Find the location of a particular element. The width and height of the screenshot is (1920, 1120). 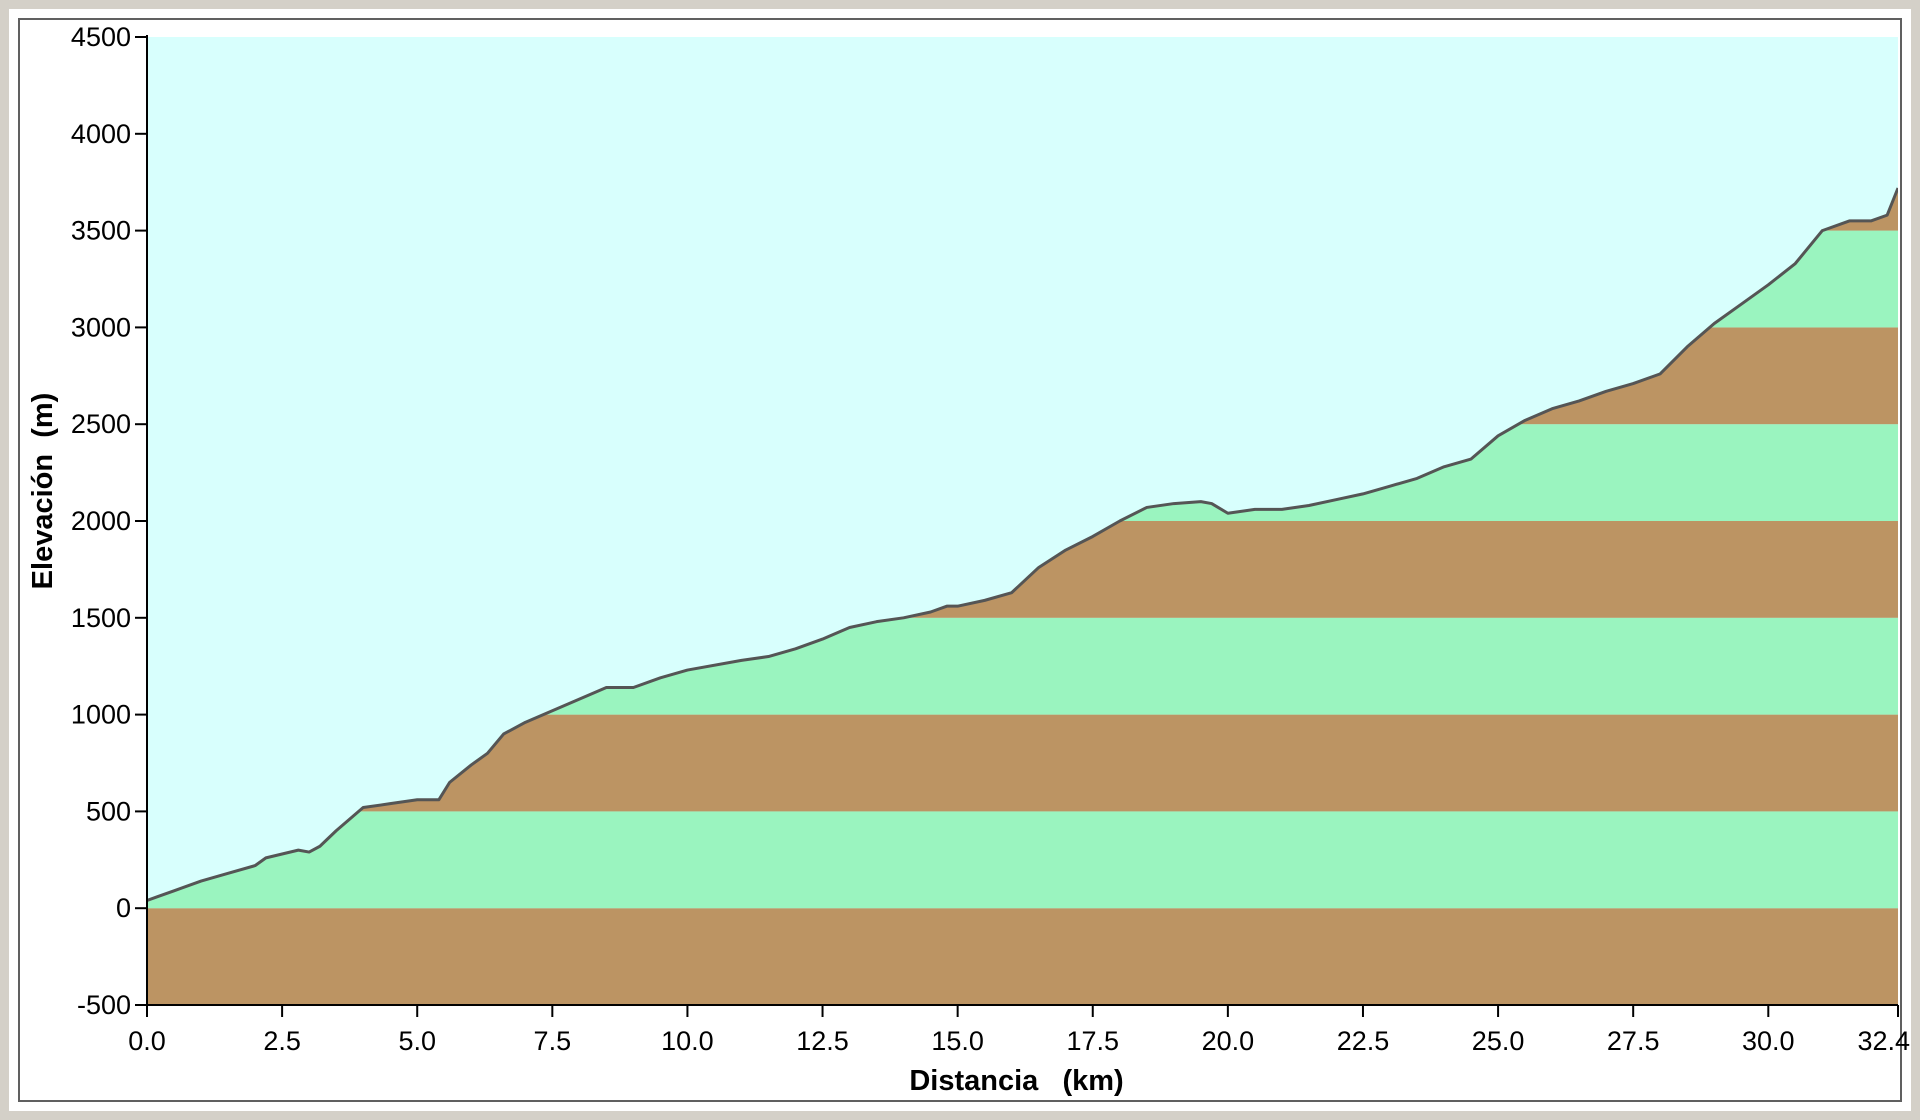

x-tick-label: 15.0 is located at coordinates (957, 1041).